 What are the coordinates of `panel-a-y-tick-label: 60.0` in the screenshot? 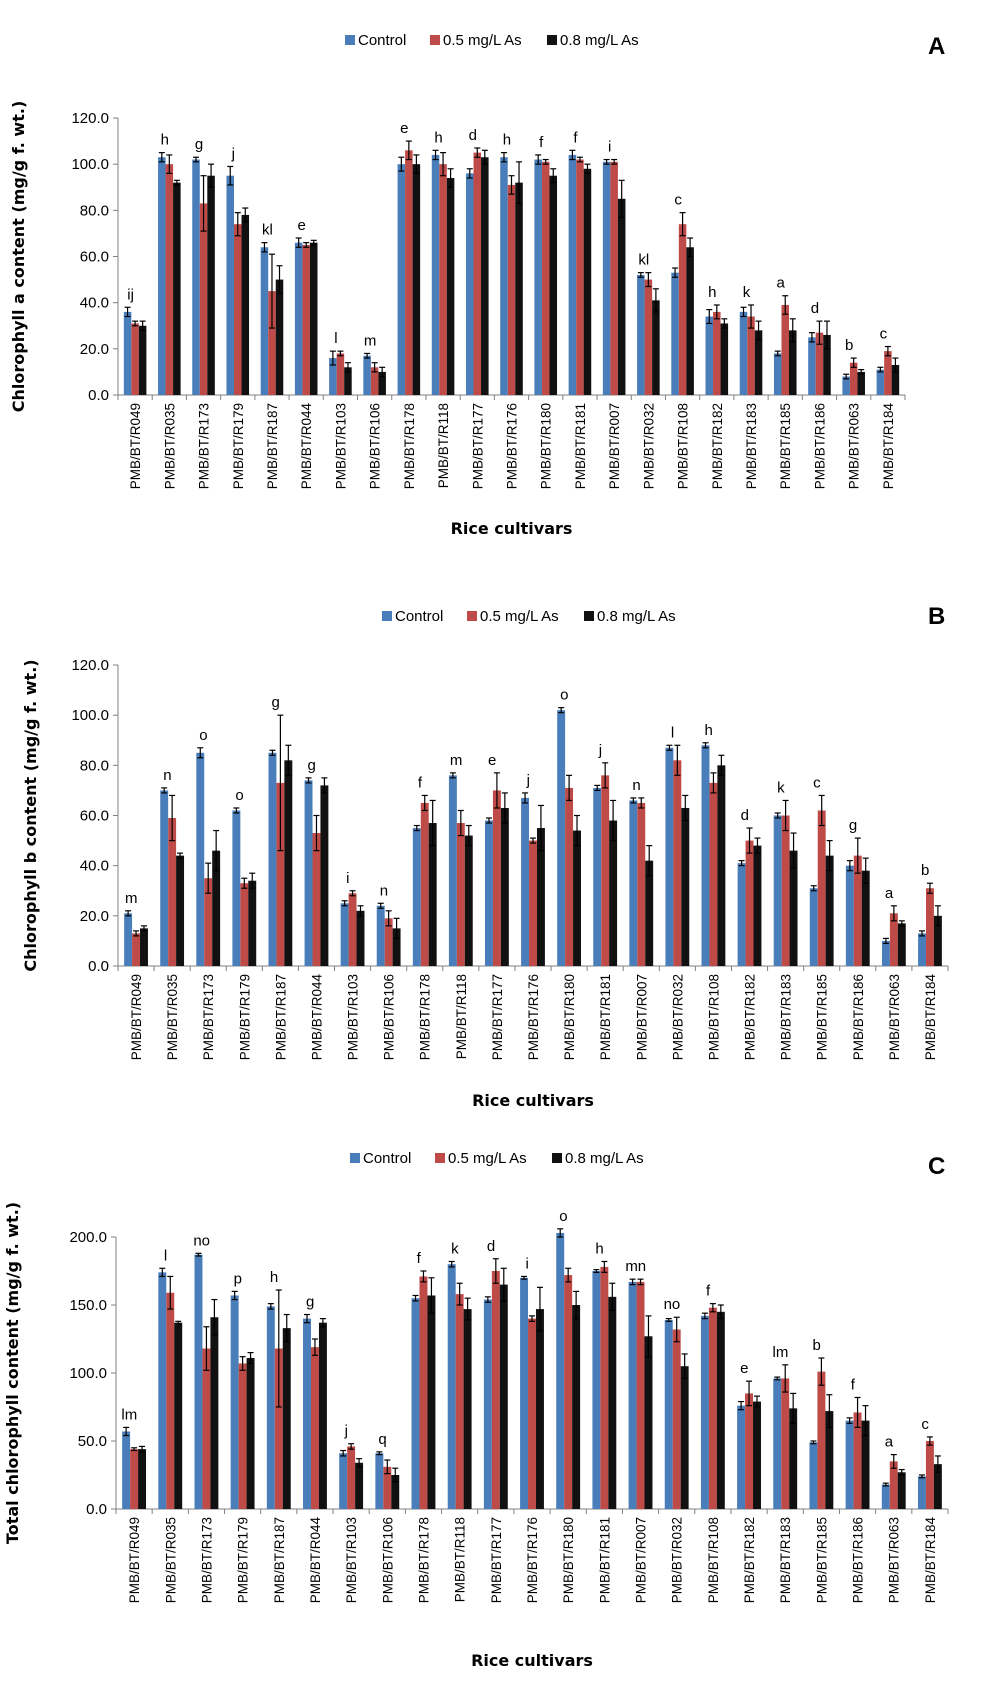 It's located at (94, 257).